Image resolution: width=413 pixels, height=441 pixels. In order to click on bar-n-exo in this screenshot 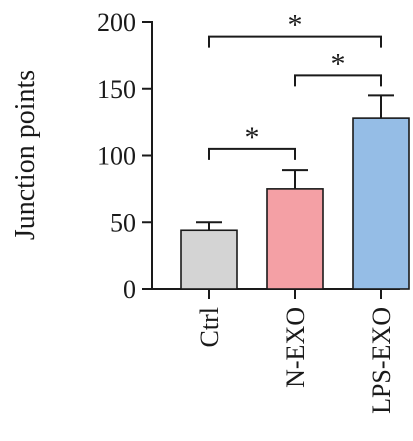, I will do `click(295, 239)`.